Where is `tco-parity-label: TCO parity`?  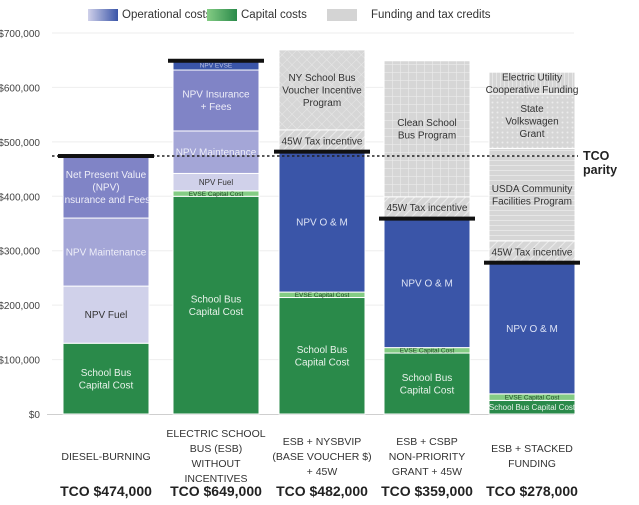 tco-parity-label: TCO parity is located at coordinates (600, 163).